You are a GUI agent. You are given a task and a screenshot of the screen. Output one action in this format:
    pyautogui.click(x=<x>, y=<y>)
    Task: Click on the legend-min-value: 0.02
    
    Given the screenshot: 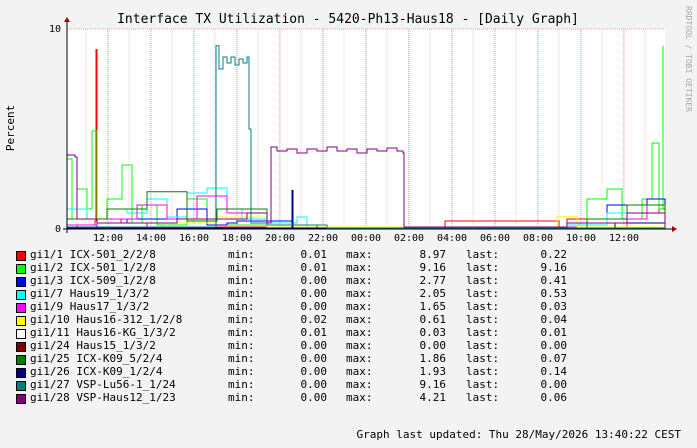 What is the action you would take?
    pyautogui.click(x=314, y=319)
    